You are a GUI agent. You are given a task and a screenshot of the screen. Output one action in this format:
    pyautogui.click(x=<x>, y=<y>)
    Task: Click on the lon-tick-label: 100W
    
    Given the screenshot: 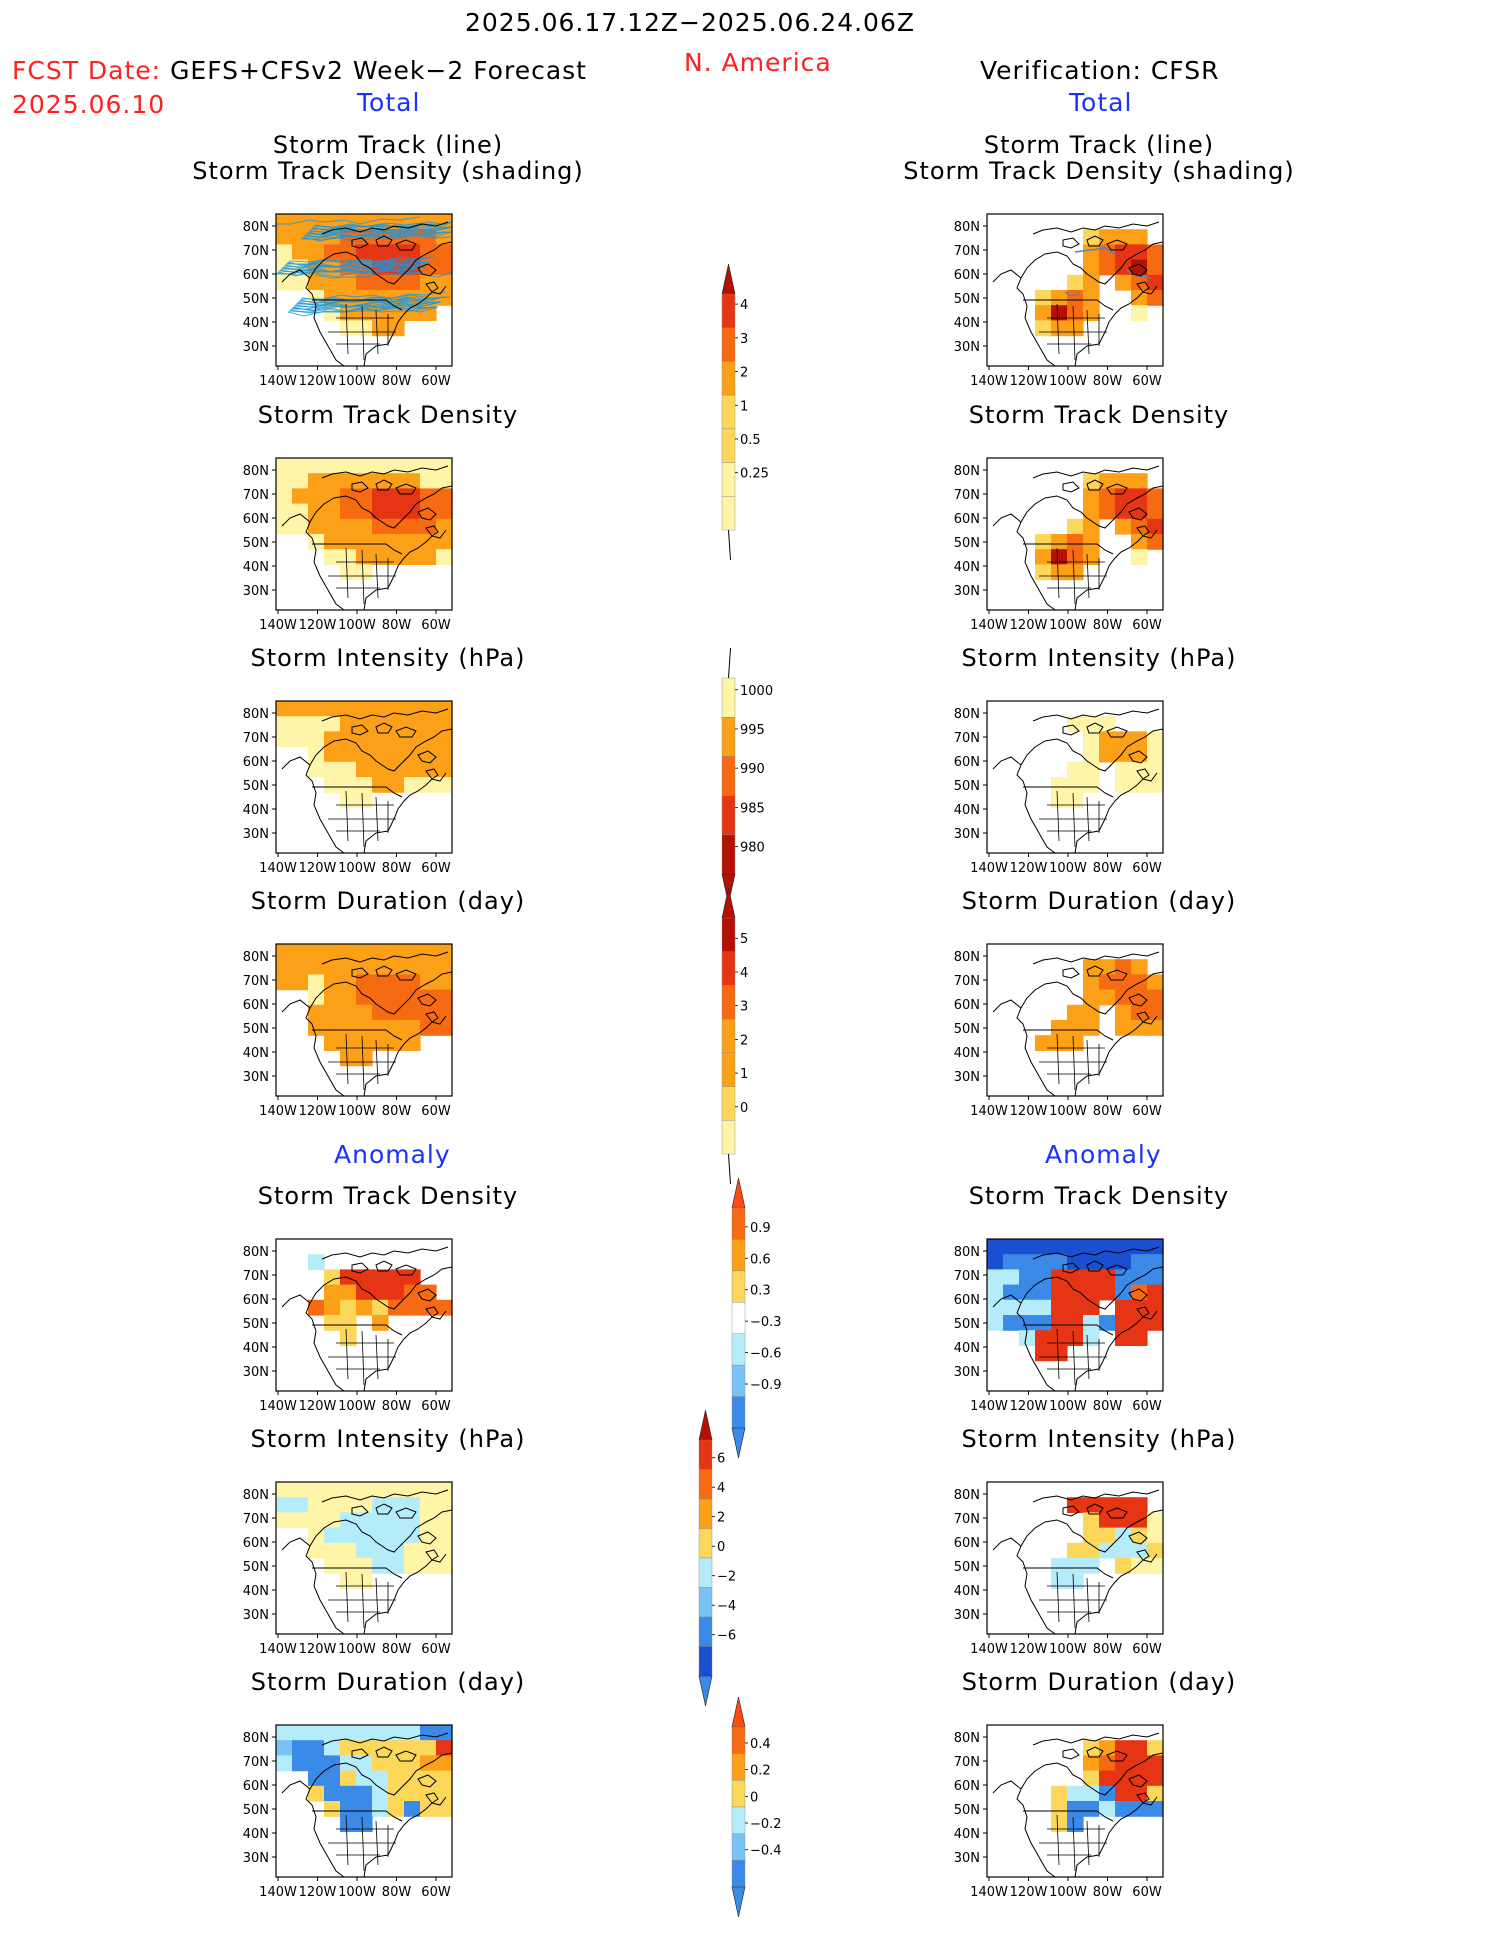 What is the action you would take?
    pyautogui.click(x=357, y=1892)
    